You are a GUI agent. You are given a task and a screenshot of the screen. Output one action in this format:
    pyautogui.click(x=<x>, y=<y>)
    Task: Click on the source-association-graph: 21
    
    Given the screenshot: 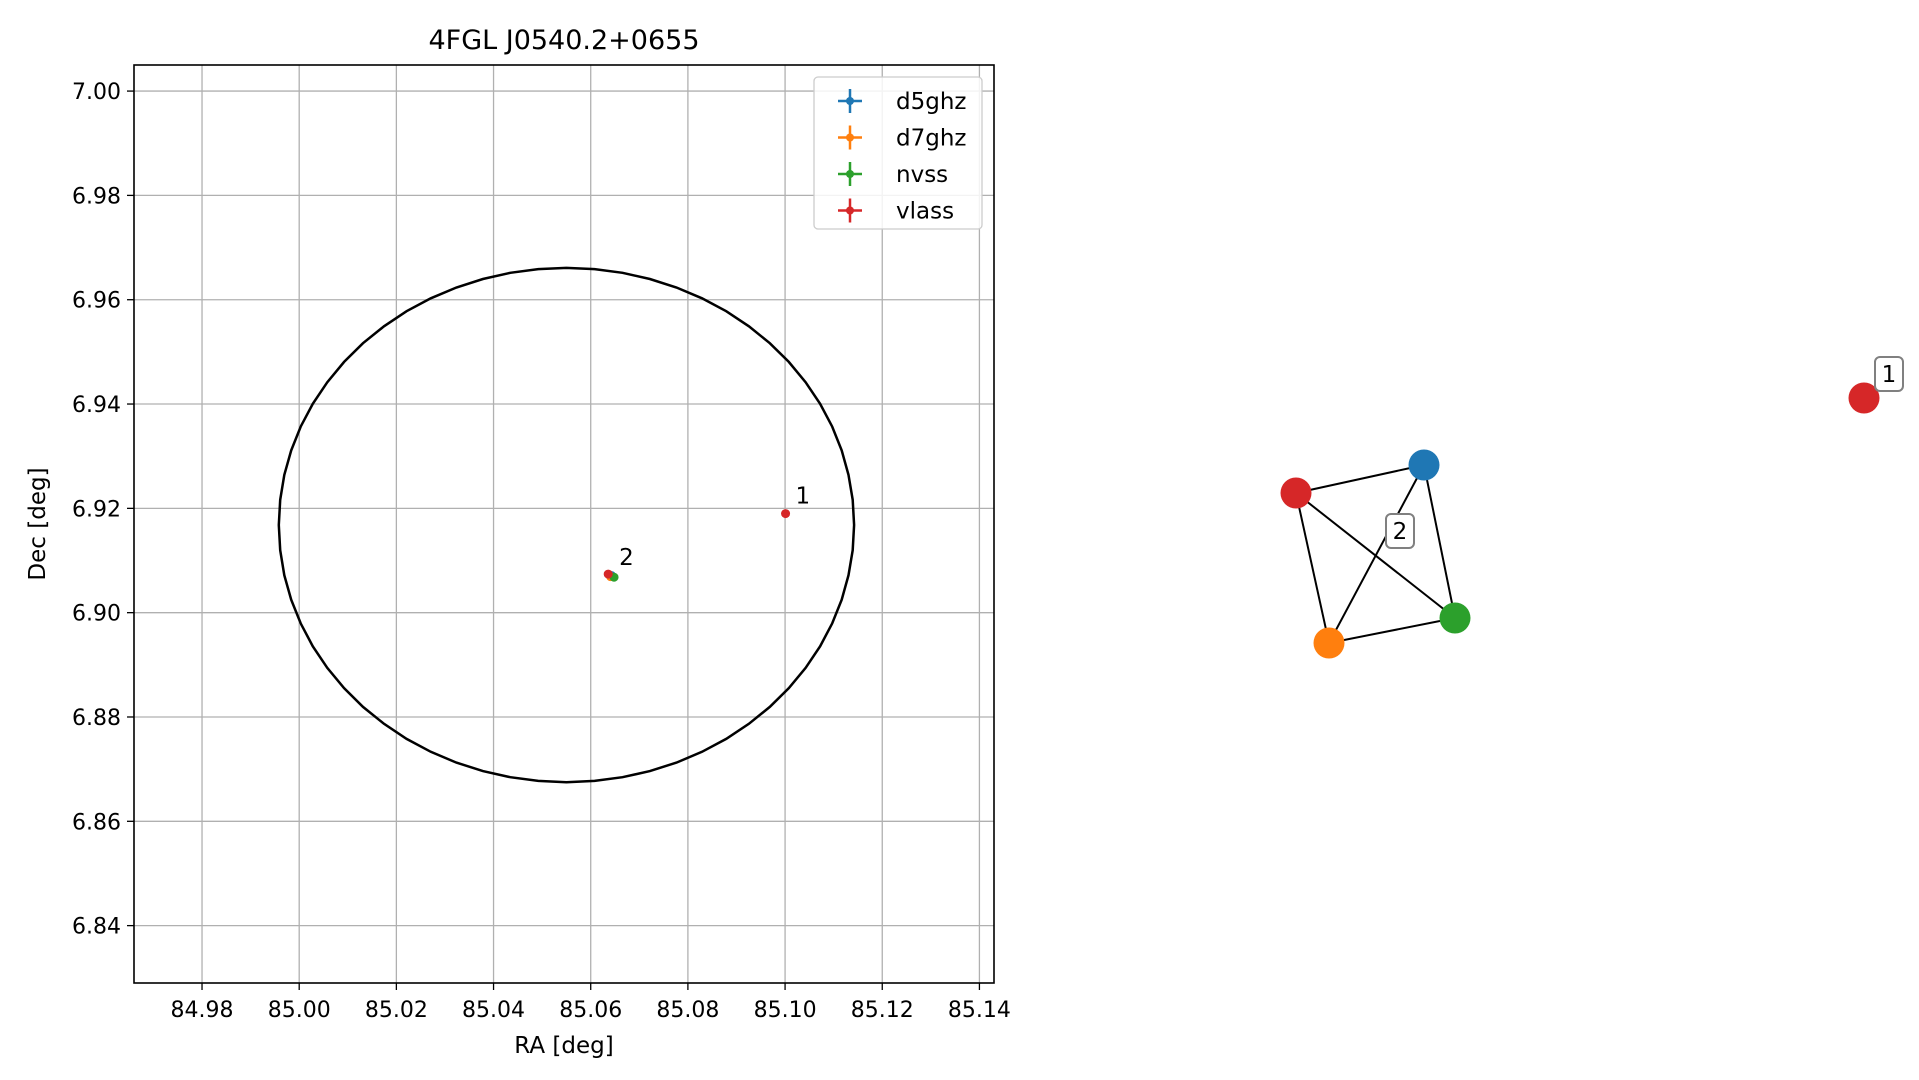 What is the action you would take?
    pyautogui.click(x=1592, y=507)
    